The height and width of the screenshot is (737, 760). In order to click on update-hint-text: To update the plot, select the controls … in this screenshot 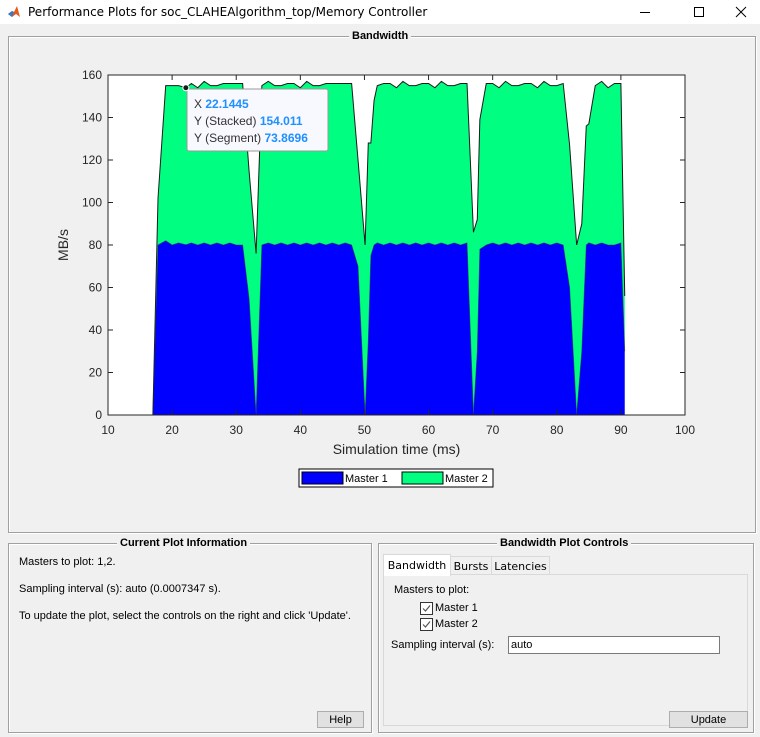, I will do `click(185, 616)`.